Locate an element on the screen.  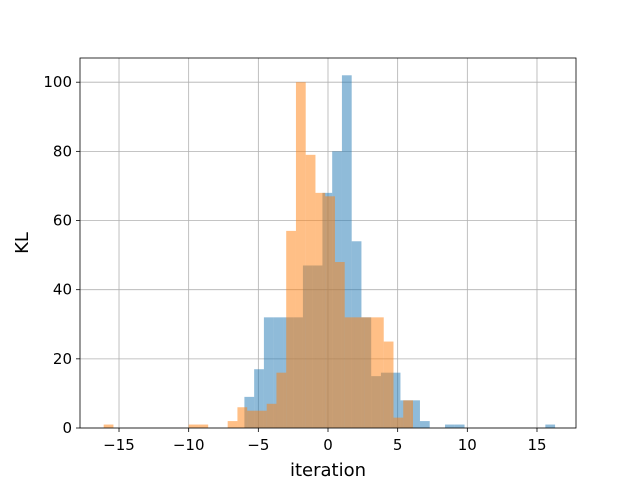
y-tick-label: 0 is located at coordinates (67, 428).